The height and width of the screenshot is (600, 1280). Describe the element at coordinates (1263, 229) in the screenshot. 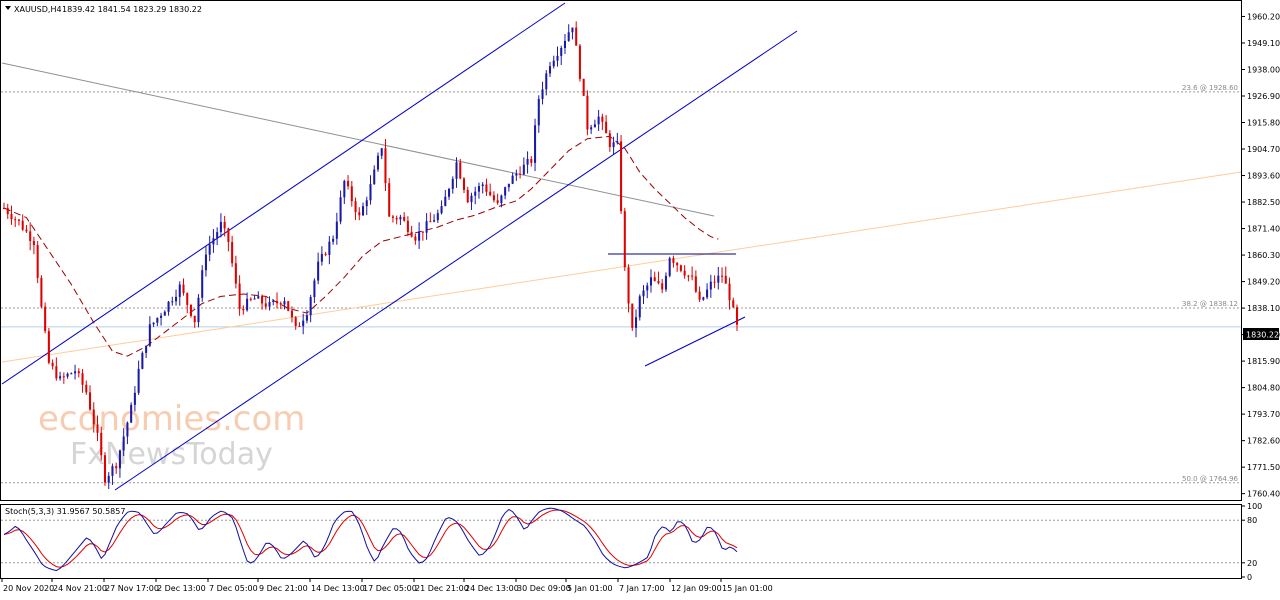

I see `price-tick-label: 1871.40` at that location.